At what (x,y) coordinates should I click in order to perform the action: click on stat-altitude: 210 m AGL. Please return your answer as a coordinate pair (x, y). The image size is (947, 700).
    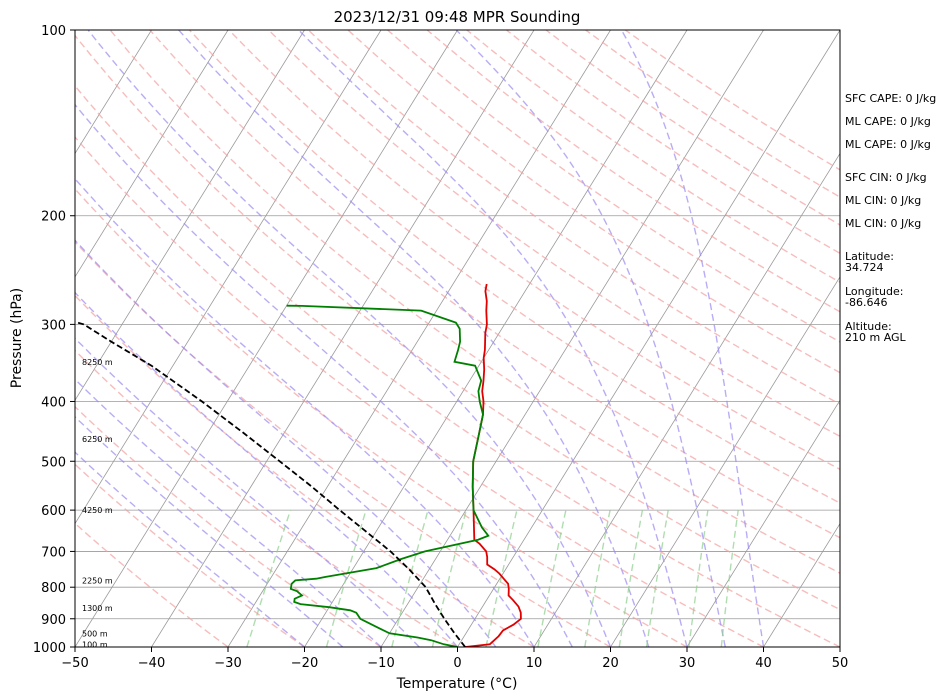
    Looking at the image, I should click on (876, 337).